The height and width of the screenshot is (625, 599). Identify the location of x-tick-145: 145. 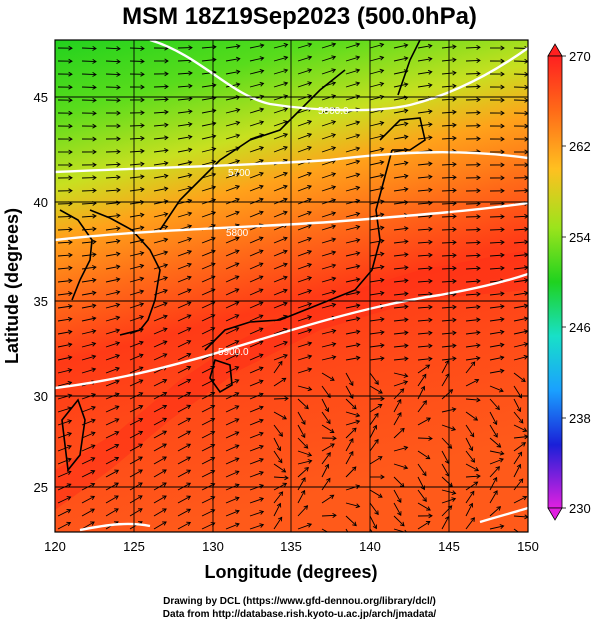
(449, 546).